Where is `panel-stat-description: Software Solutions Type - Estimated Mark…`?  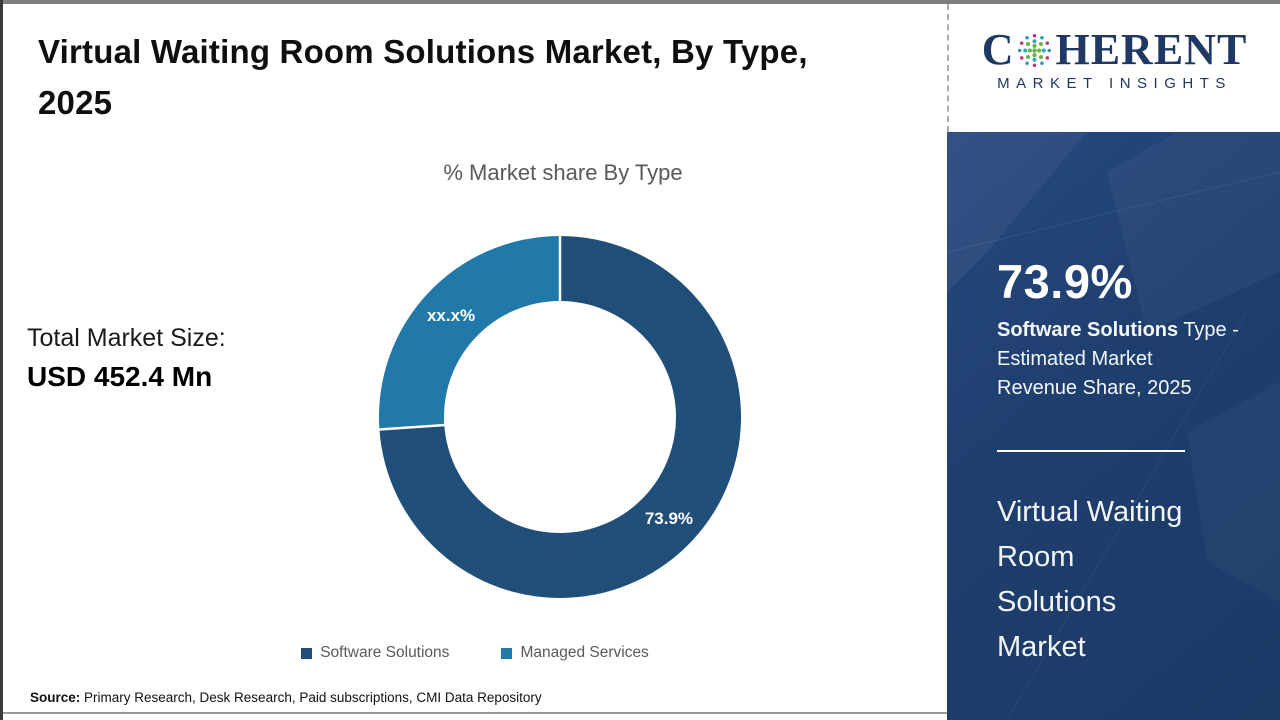 panel-stat-description: Software Solutions Type - Estimated Mark… is located at coordinates (1127, 359).